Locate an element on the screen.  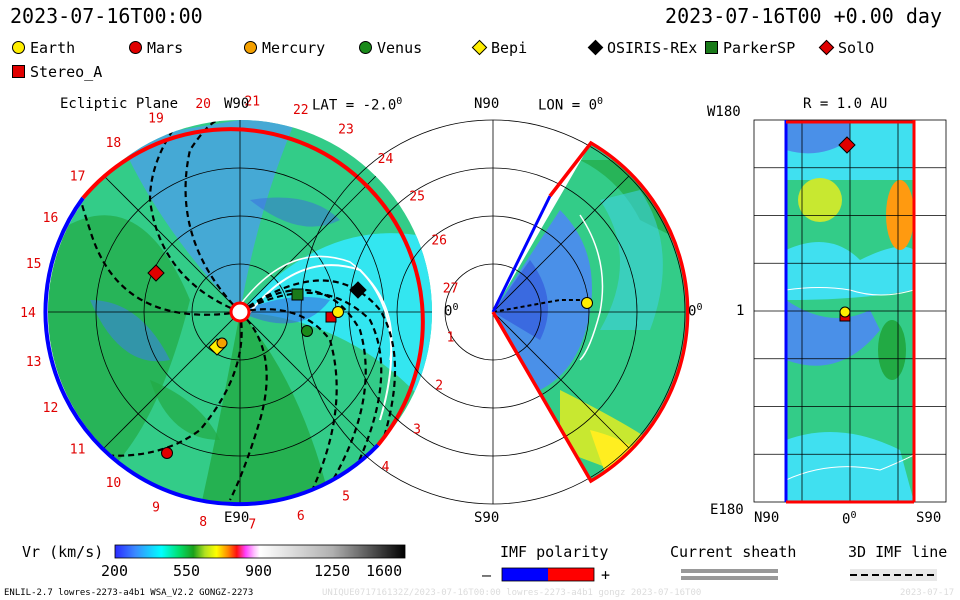
datetime-left: 2023-07-16T00:00 is located at coordinates (106, 16).